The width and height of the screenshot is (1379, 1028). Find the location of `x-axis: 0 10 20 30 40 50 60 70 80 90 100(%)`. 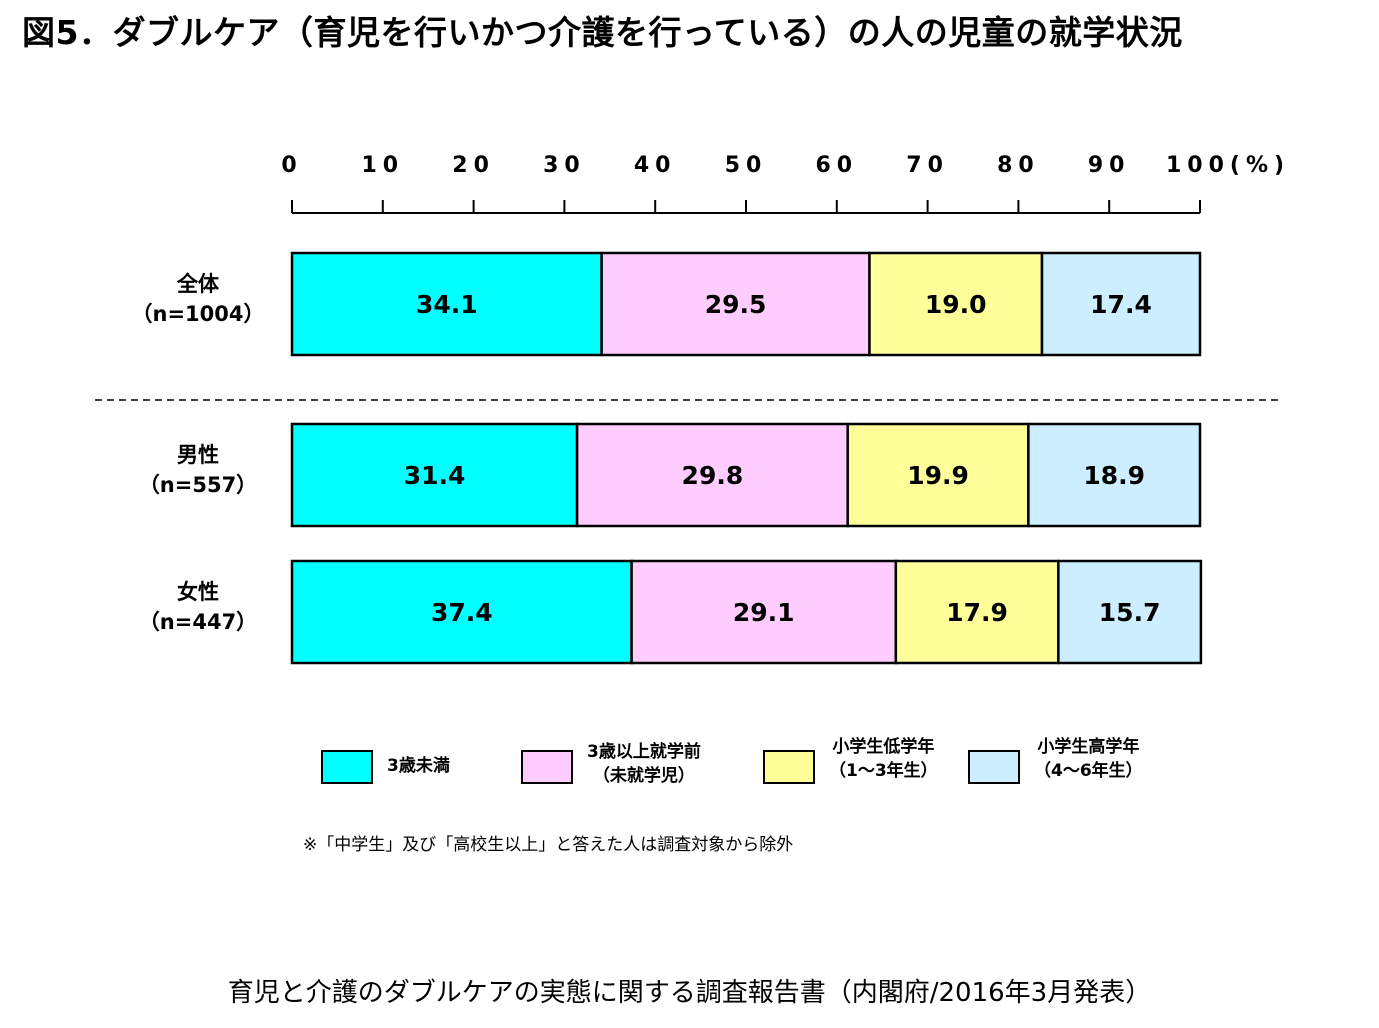

x-axis: 0 10 20 30 40 50 60 70 80 90 100(%) is located at coordinates (785, 183).